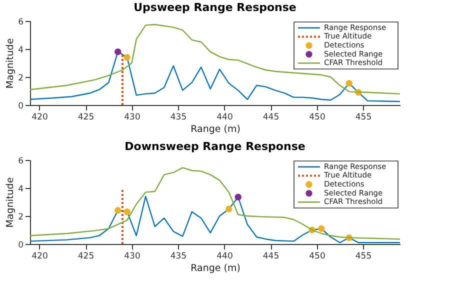 This screenshot has width=474, height=285. Describe the element at coordinates (215, 7) in the screenshot. I see `chart-title: Upsweep Range Response` at that location.